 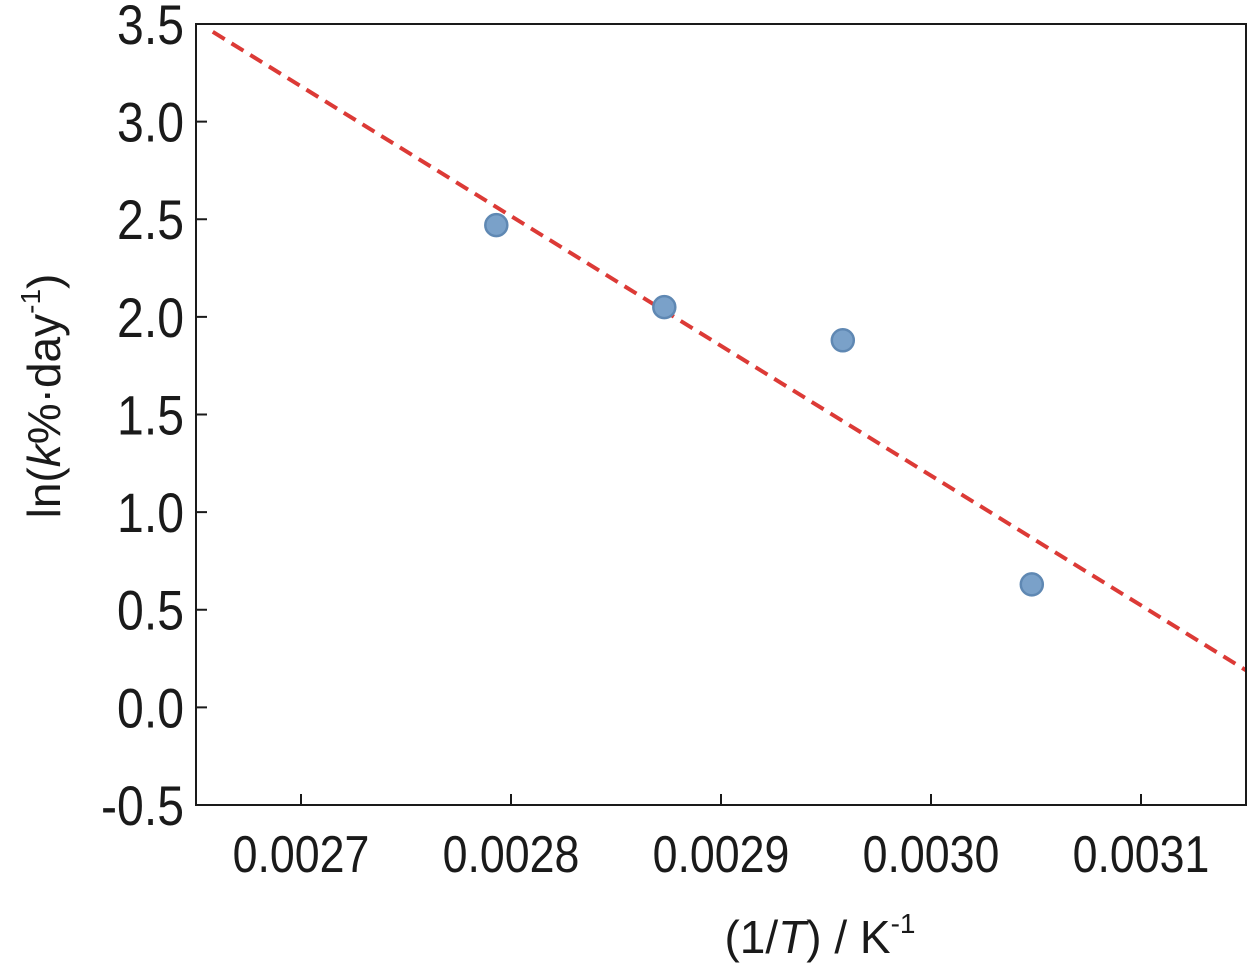 I want to click on y-axis-title-open: ln(, so click(x=44, y=493).